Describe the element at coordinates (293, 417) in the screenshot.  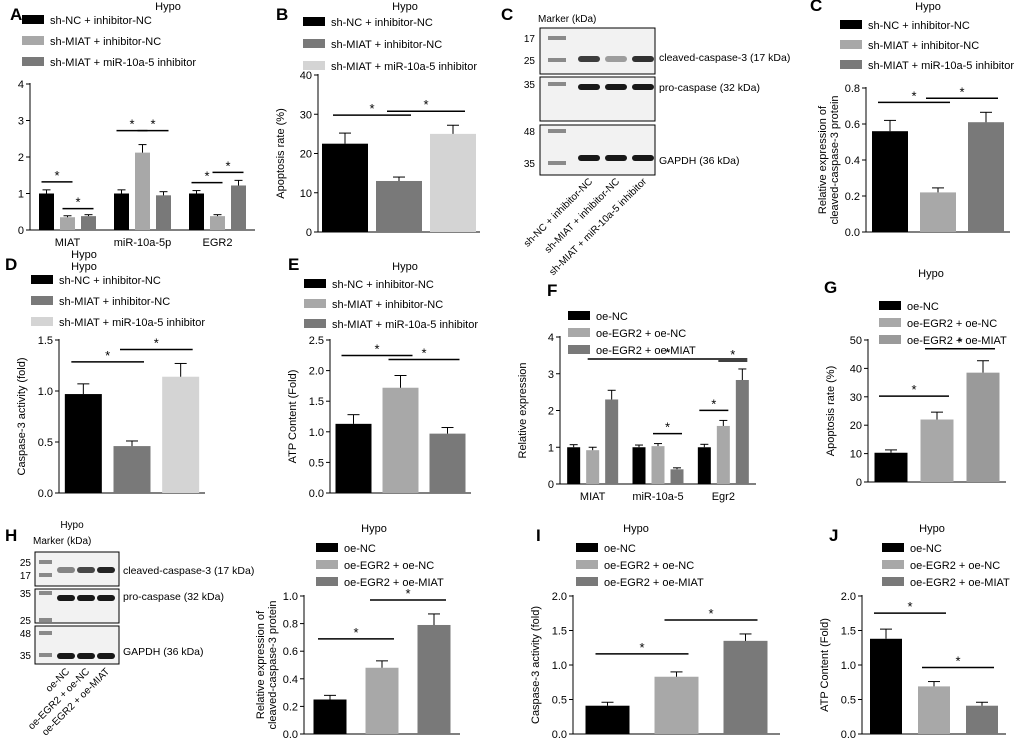
I see `panel-e-y-label: ATP Content (Fold)` at that location.